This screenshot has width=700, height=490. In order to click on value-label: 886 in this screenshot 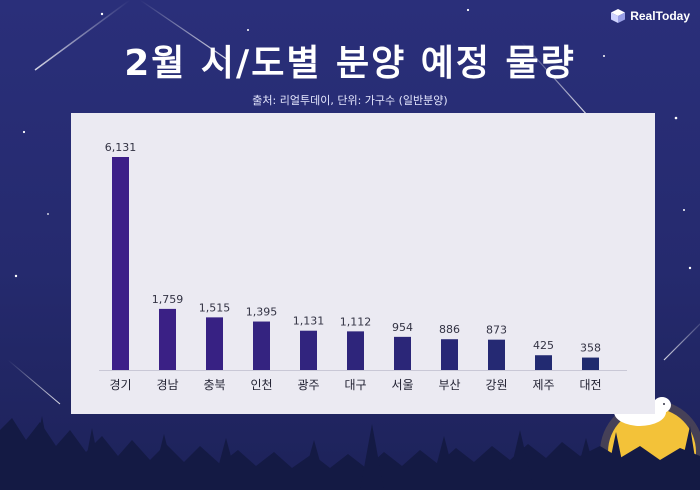, I will do `click(449, 329)`.